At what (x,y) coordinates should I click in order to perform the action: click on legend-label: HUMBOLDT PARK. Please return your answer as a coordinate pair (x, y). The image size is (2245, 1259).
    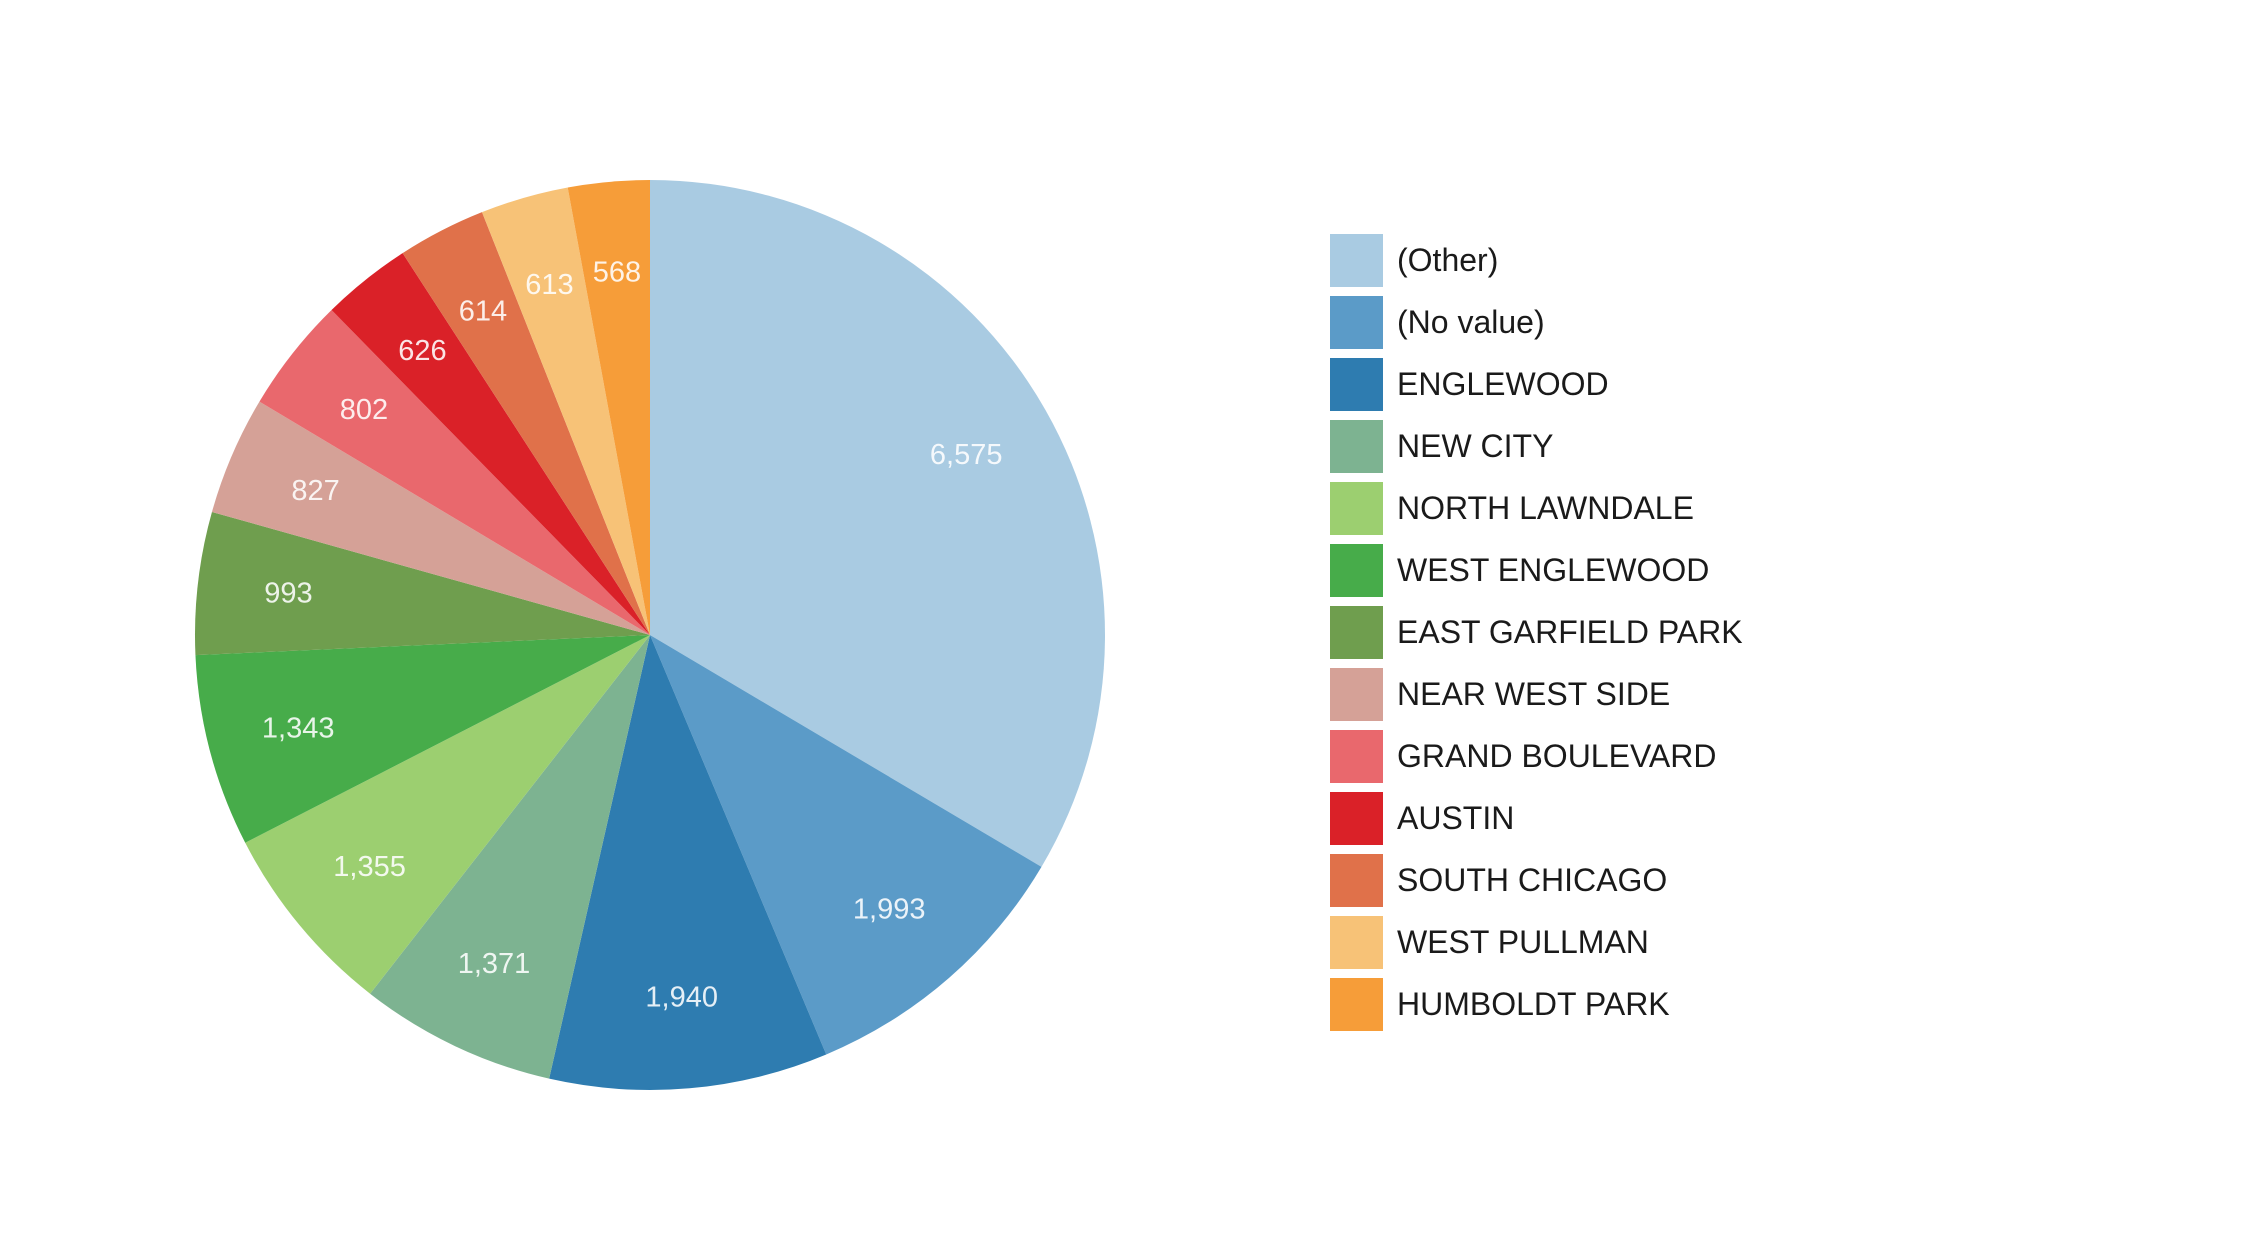
    Looking at the image, I should click on (1533, 1004).